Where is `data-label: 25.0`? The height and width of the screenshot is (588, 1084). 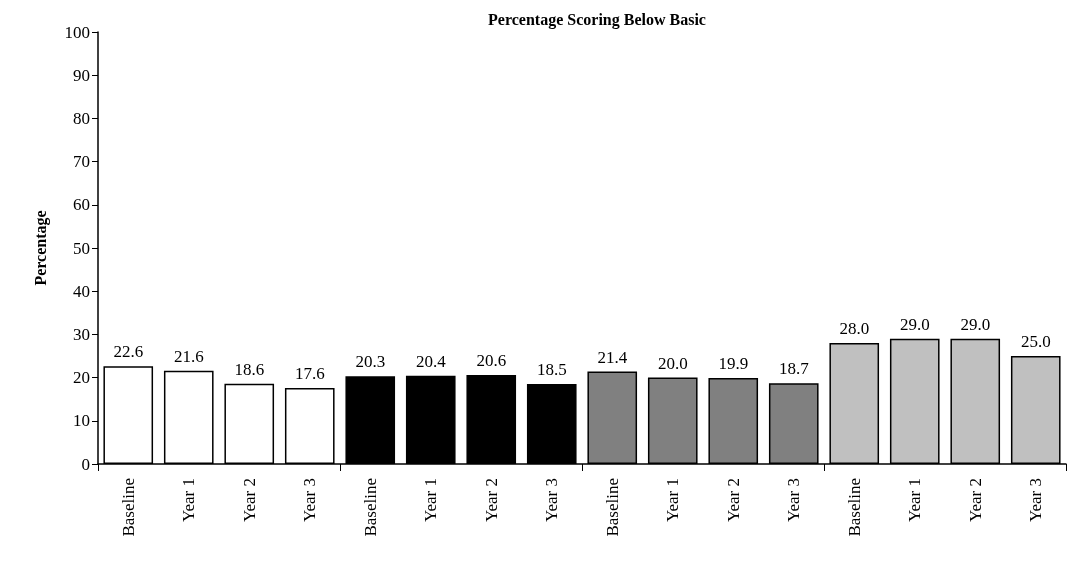
data-label: 25.0 is located at coordinates (1035, 341).